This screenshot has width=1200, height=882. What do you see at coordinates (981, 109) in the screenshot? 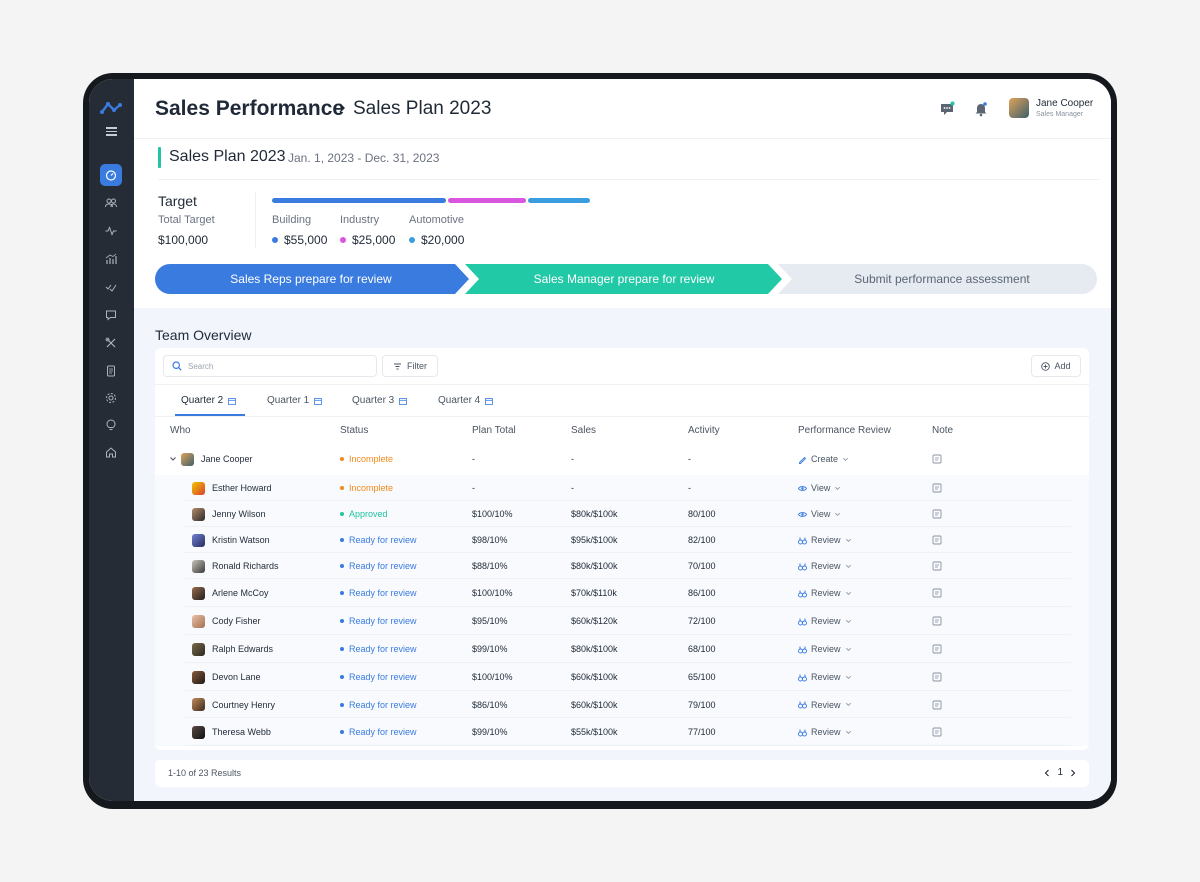
I see `bell-icon` at bounding box center [981, 109].